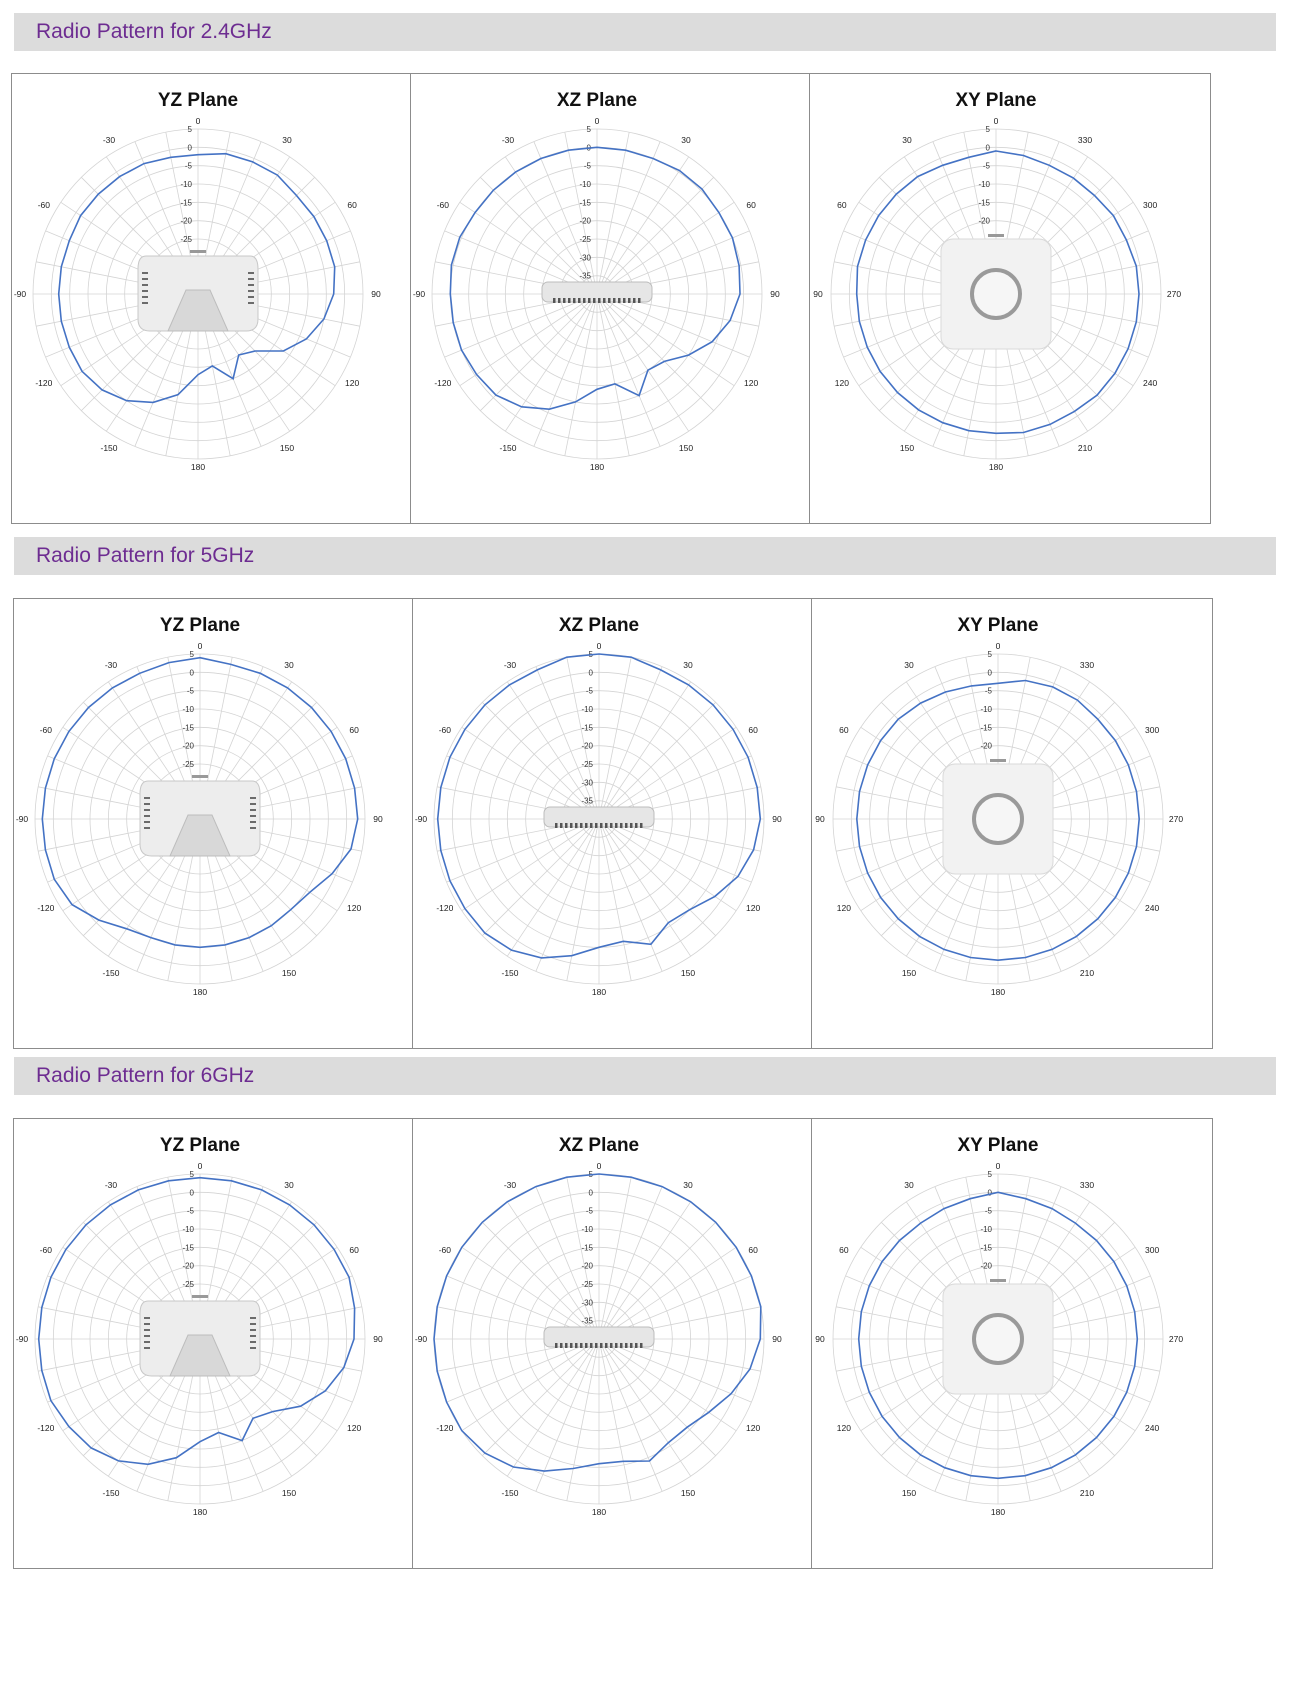  I want to click on section-title: Radio Pattern for 6GHz, so click(145, 1075).